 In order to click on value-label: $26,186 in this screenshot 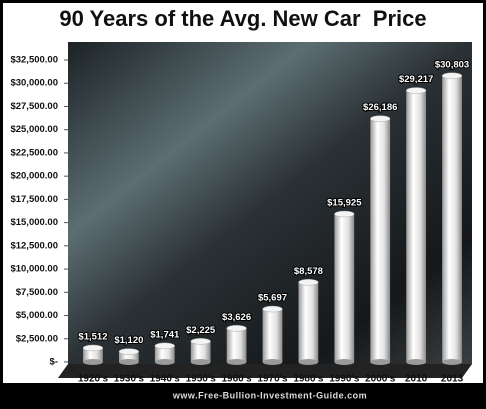, I will do `click(380, 107)`.